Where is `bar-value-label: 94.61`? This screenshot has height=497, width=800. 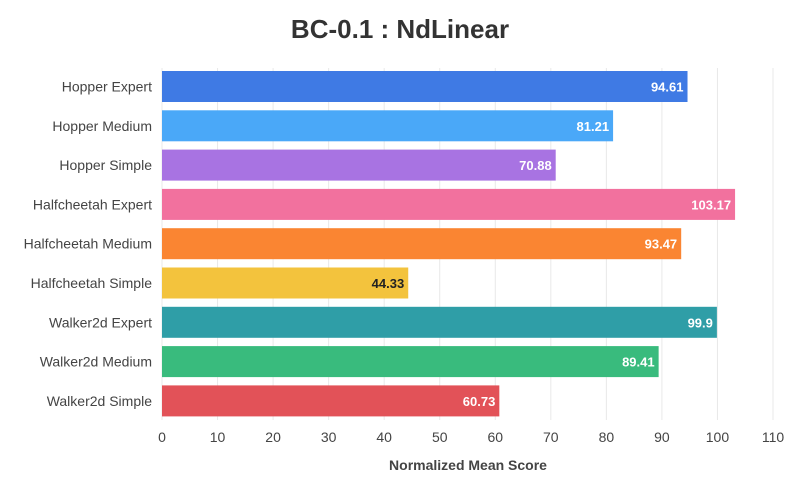
bar-value-label: 94.61 is located at coordinates (667, 87).